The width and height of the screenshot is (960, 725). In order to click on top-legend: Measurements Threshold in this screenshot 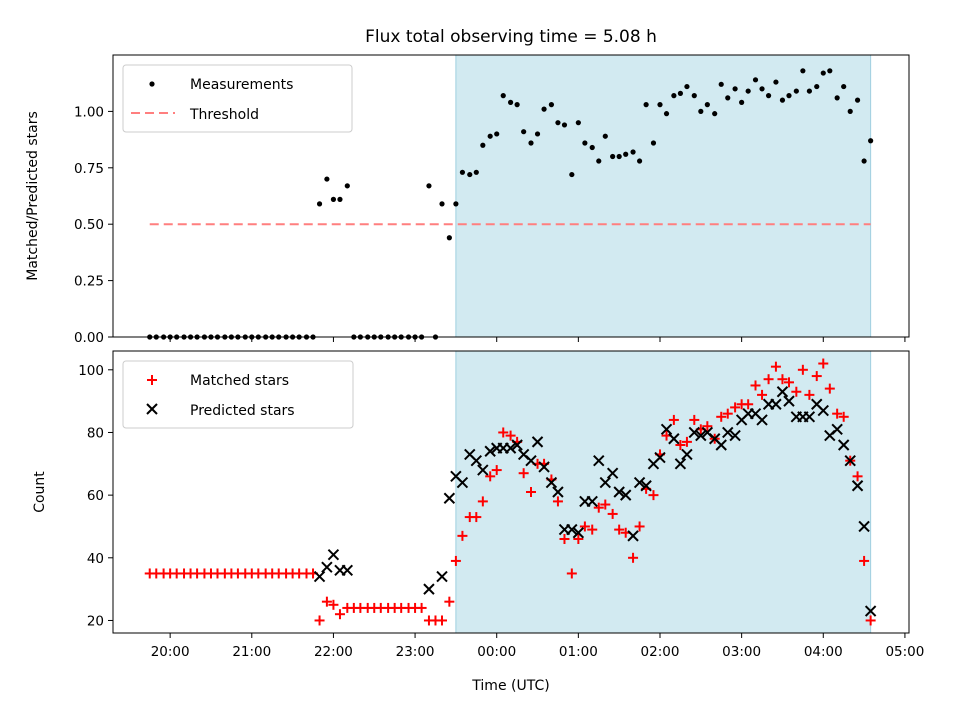, I will do `click(237, 98)`.